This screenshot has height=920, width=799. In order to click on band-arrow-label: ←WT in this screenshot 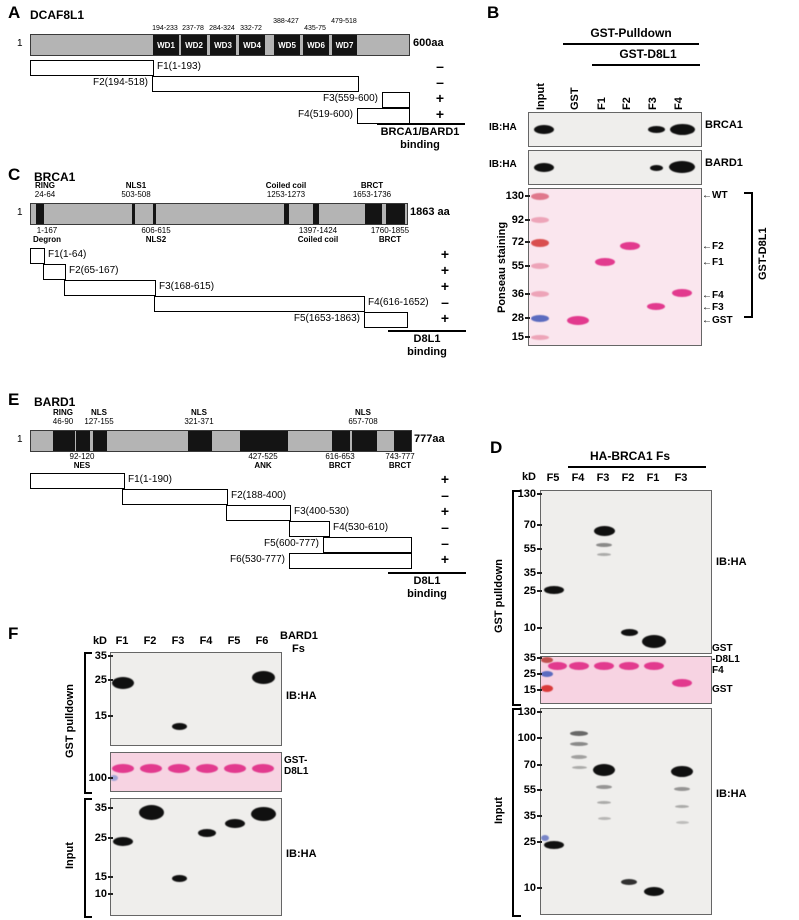, I will do `click(715, 195)`.